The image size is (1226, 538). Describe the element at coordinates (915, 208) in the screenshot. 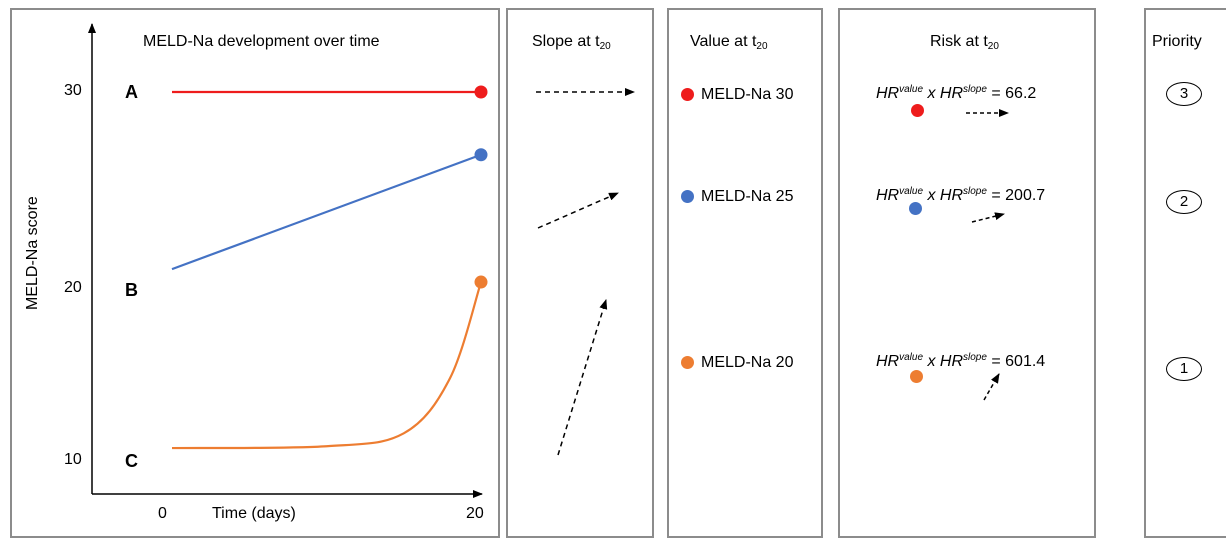

I see `risk-dot-b` at that location.